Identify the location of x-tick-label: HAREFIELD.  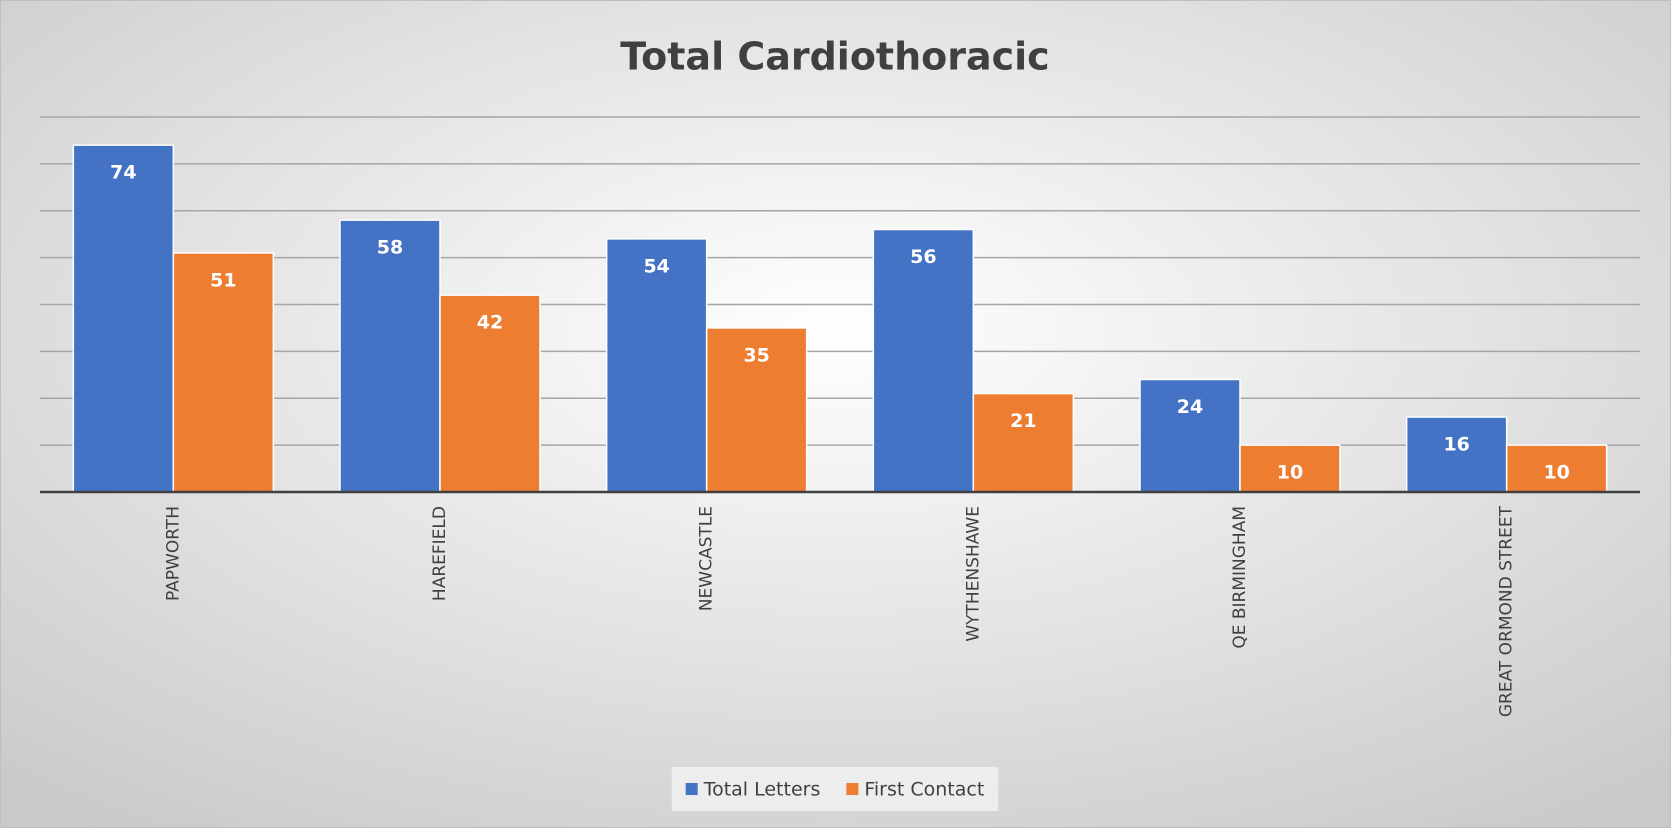
(440, 553).